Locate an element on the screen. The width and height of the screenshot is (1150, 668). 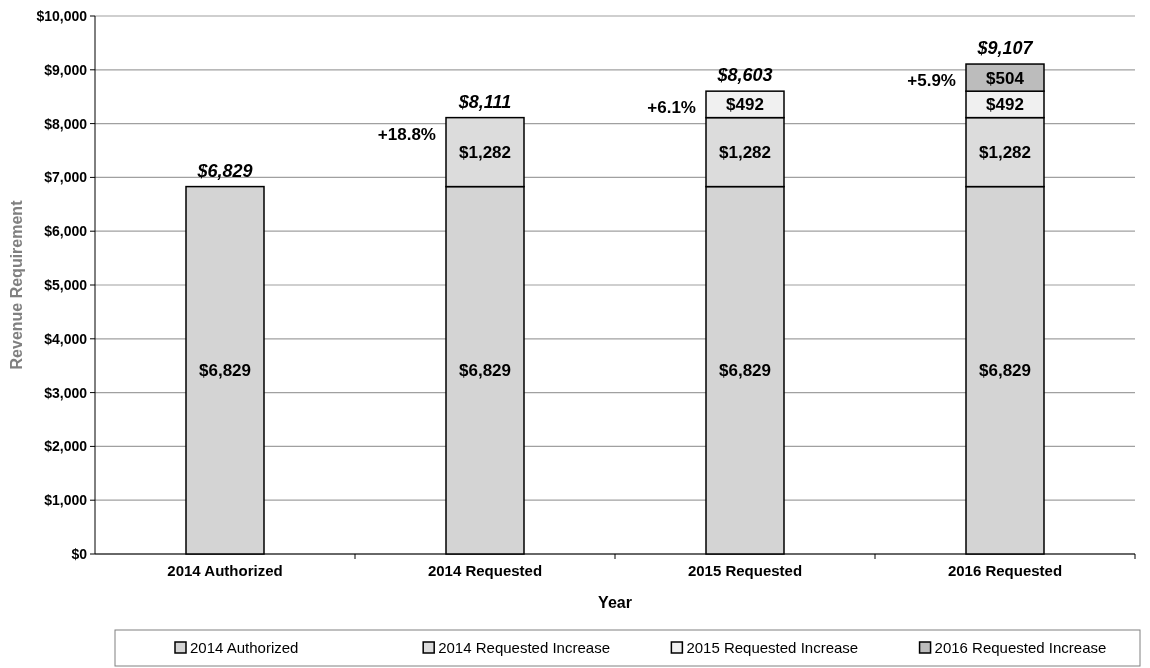
annotation: +6.1% is located at coordinates (671, 108).